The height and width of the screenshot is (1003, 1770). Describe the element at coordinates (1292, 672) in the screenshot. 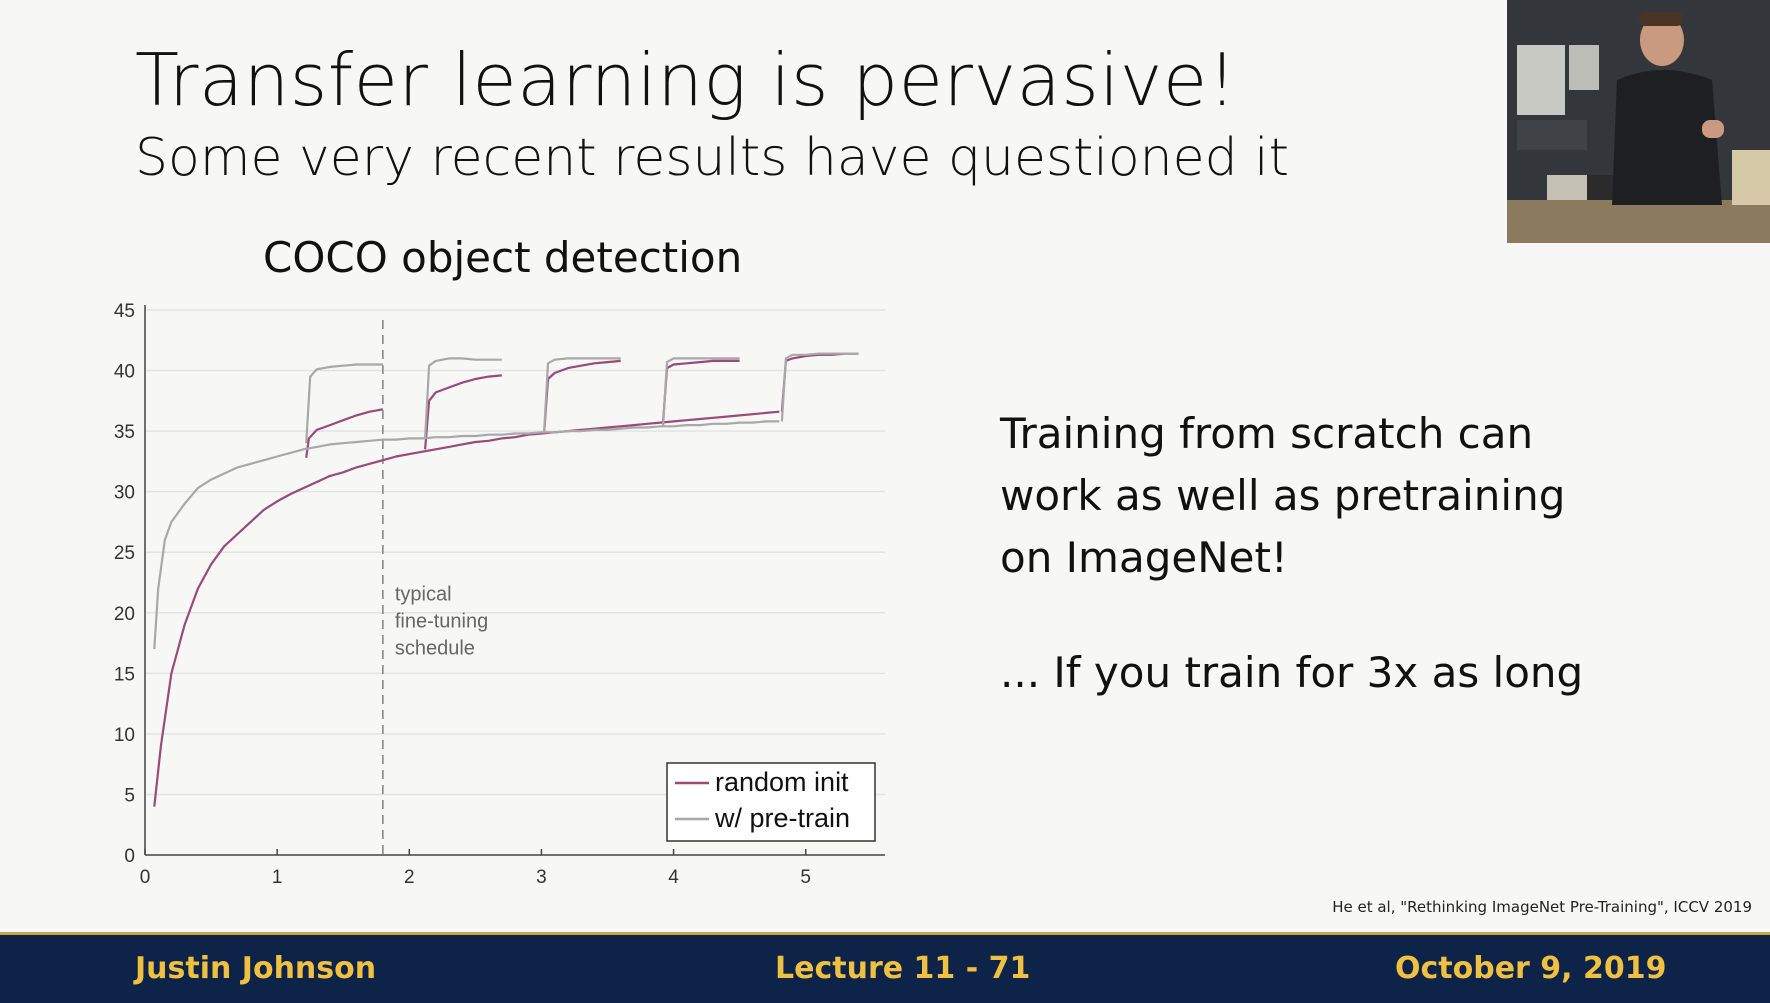

I see `side-note: ... If you train for 3x as long` at that location.